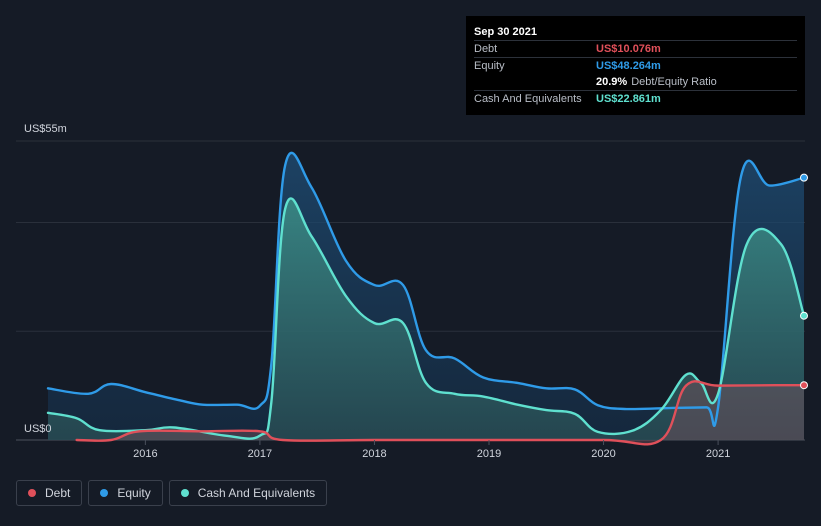  I want to click on x-tick-label: 2019, so click(489, 454).